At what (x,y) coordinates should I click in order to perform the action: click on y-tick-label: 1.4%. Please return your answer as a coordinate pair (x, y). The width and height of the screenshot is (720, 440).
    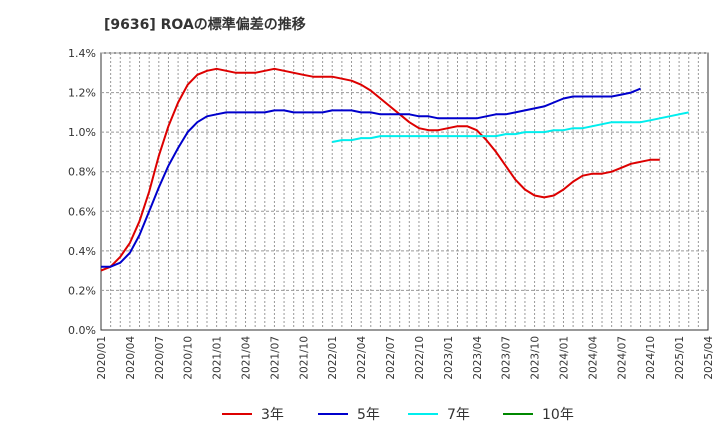
    Looking at the image, I should click on (82, 53).